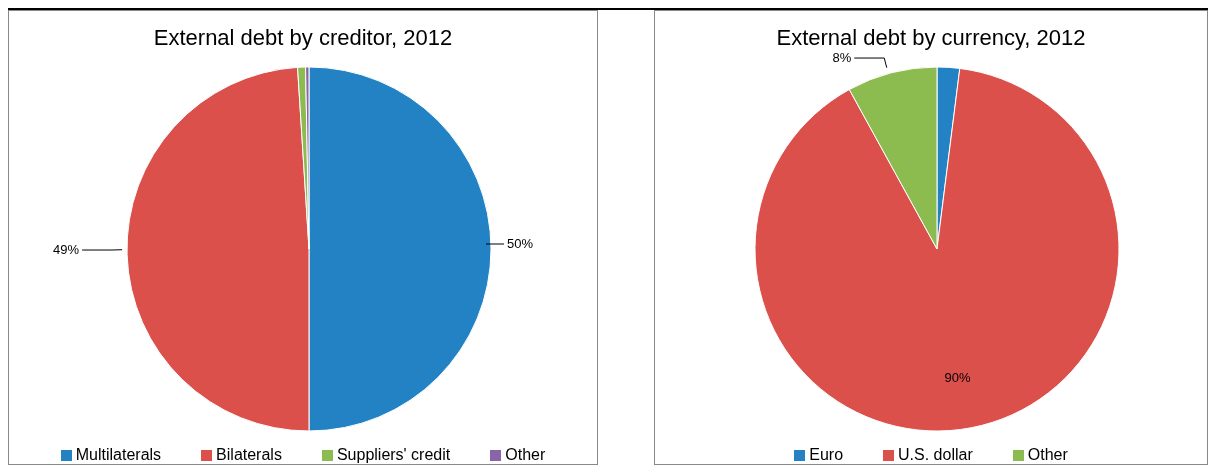  Describe the element at coordinates (842, 58) in the screenshot. I see `data-label: 8%` at that location.